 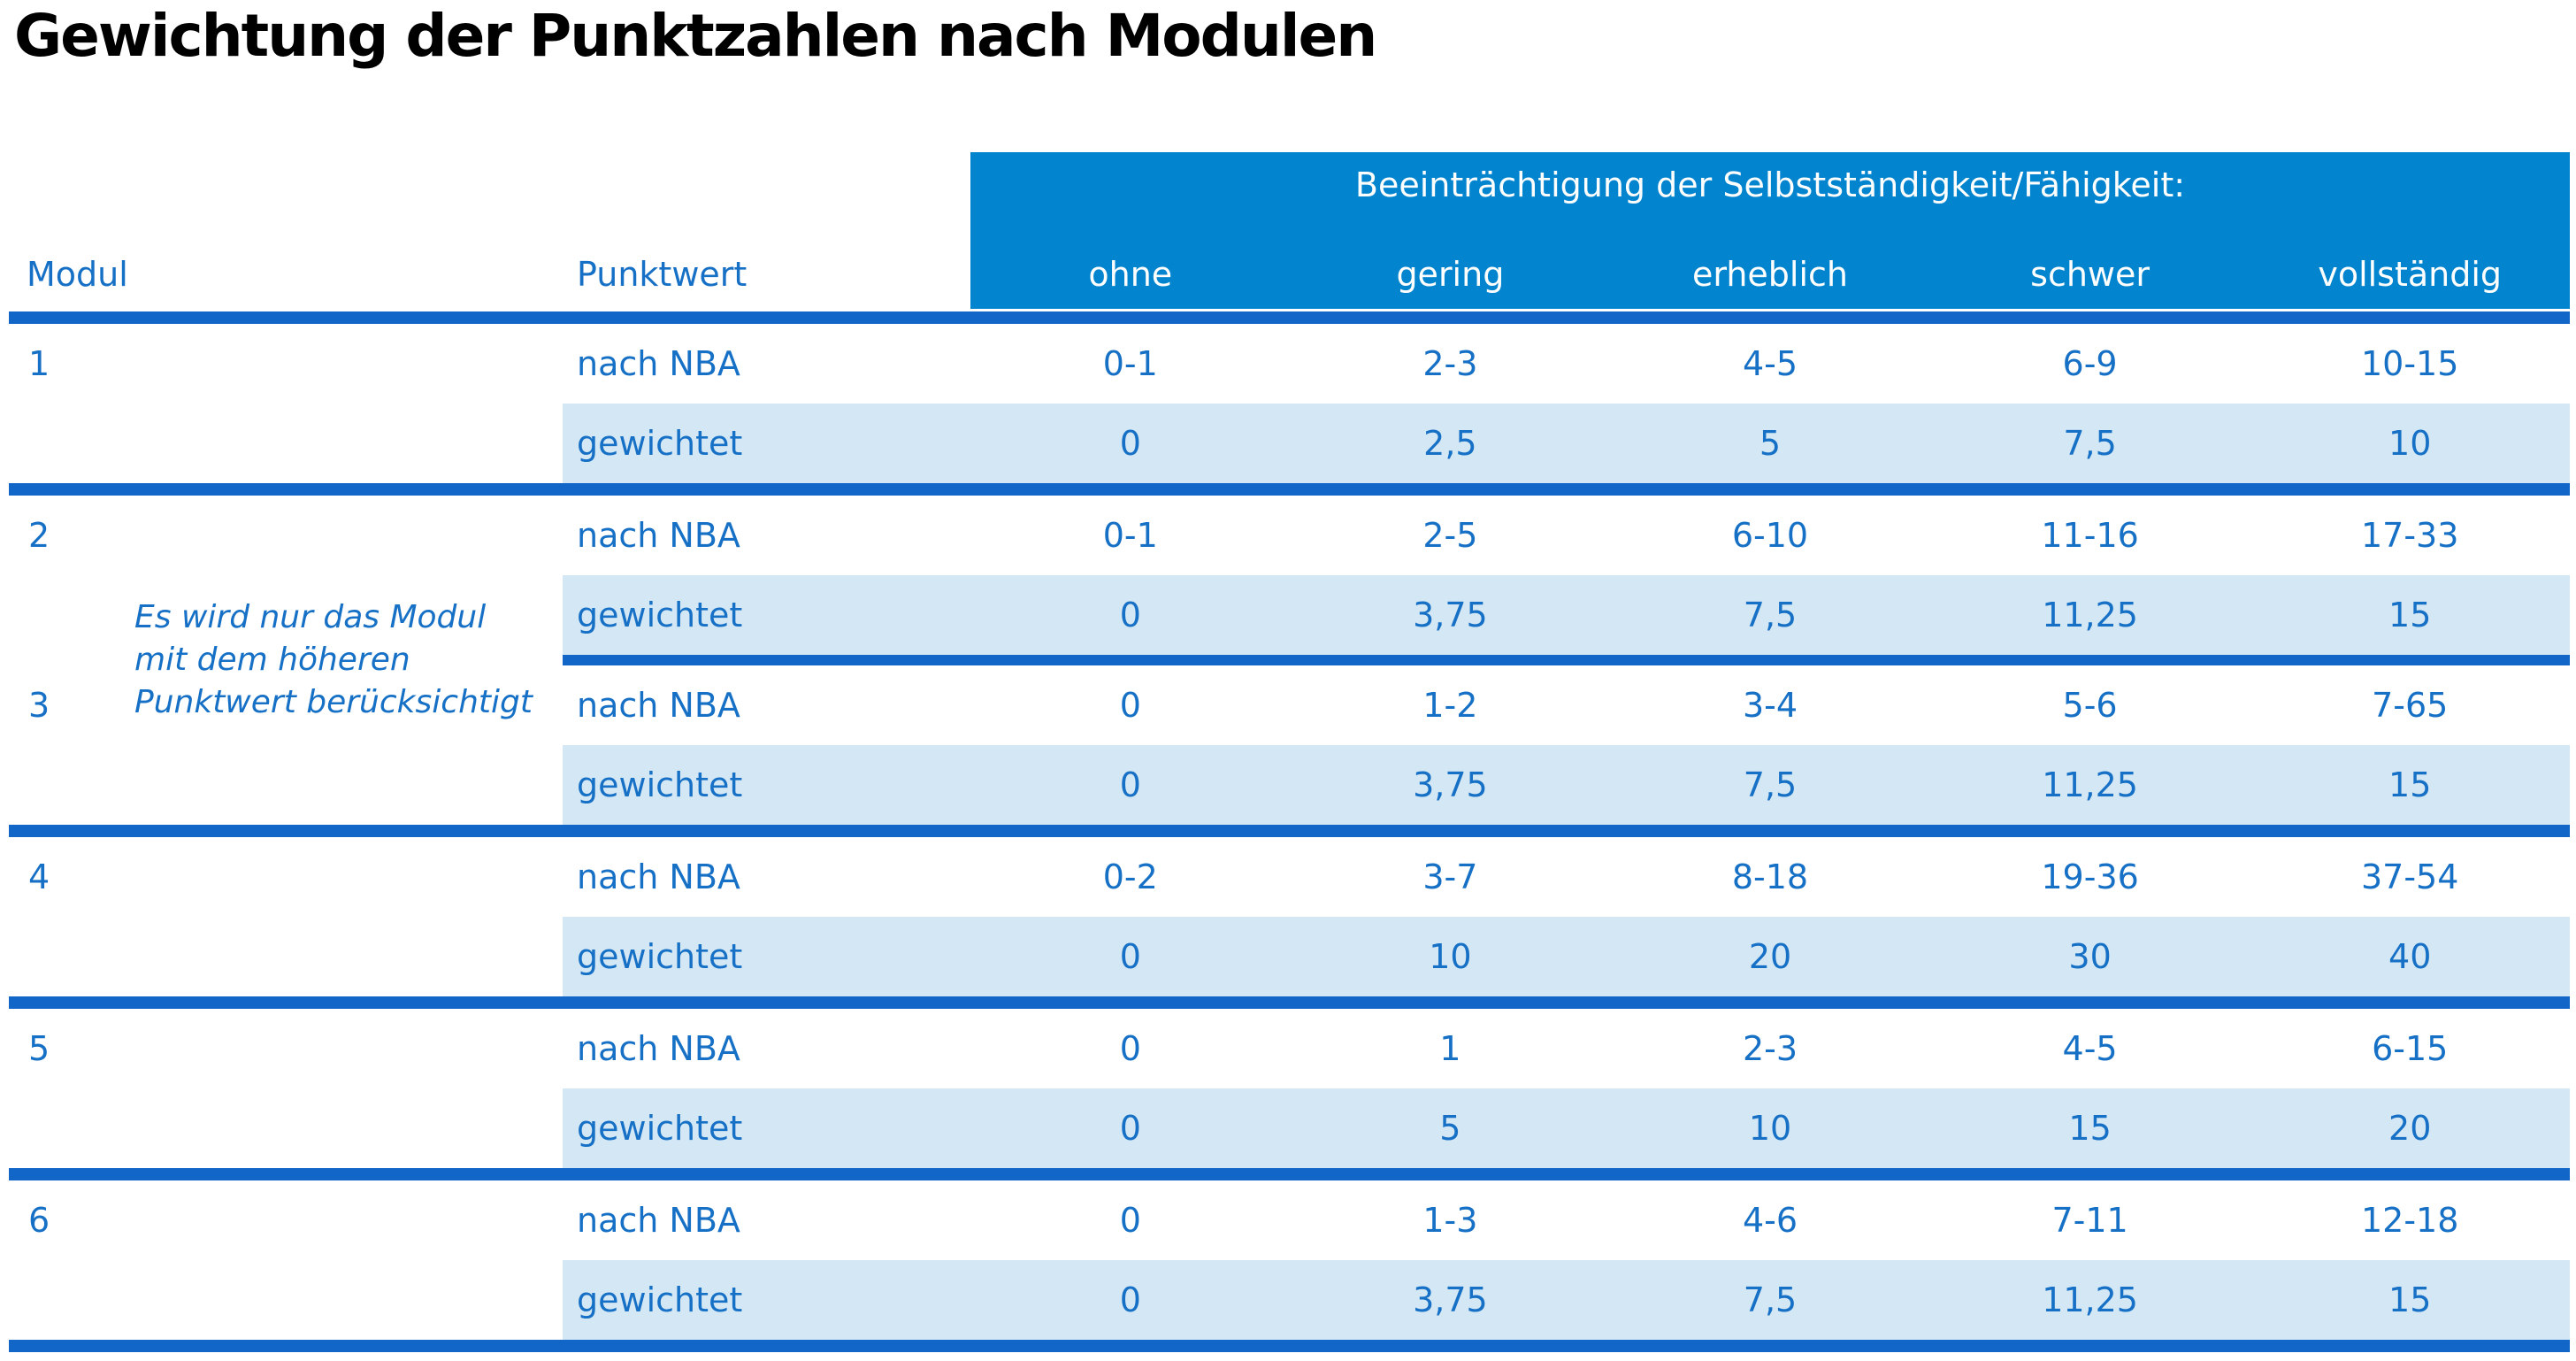 I want to click on weighted-row: gewichtet 0 2,5 5 7,5 10, so click(x=1566, y=443).